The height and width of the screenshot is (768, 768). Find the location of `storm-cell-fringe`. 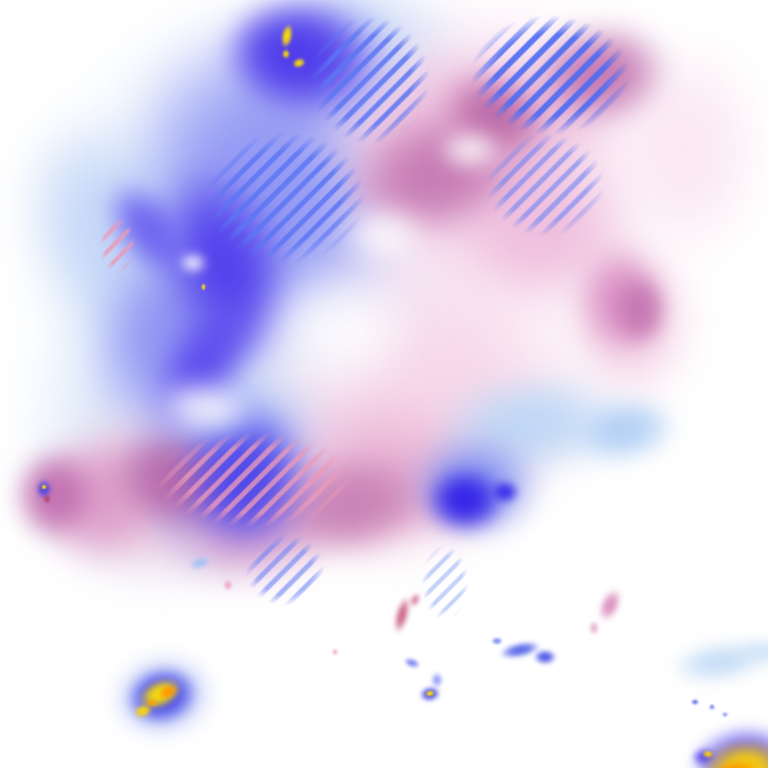

storm-cell-fringe is located at coordinates (163, 696).